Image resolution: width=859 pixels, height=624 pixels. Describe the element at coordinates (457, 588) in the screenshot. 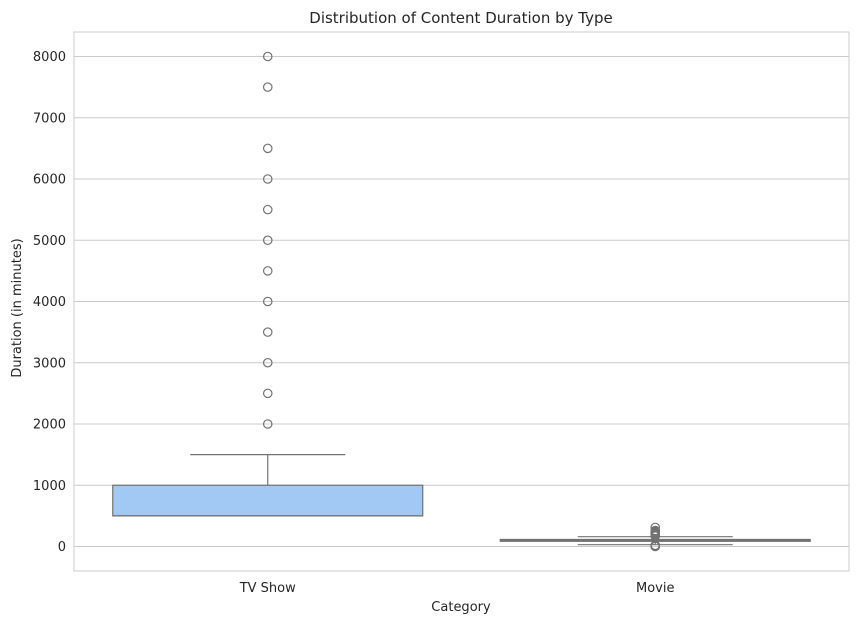

I see `x-axis-ticks: TV Show Movie` at that location.